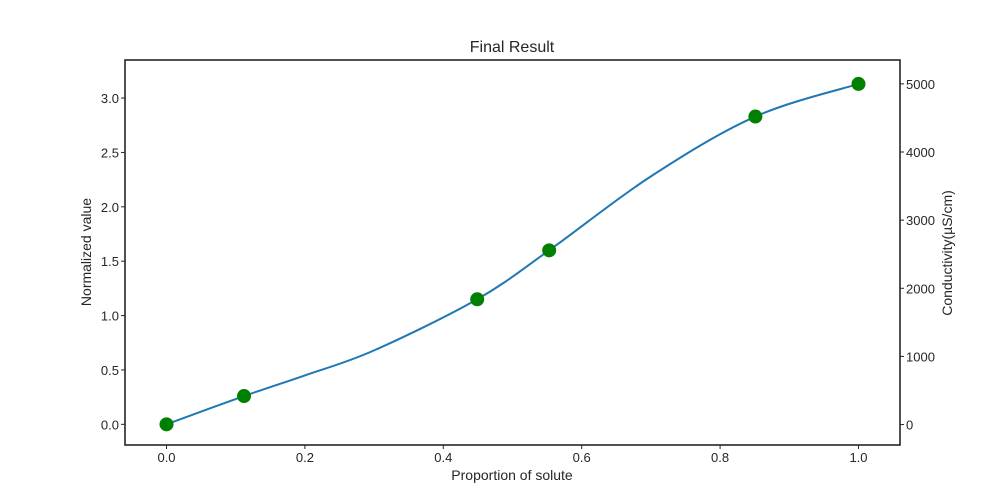 This screenshot has height=500, width=1000. I want to click on y2-tick-label: 0, so click(909, 425).